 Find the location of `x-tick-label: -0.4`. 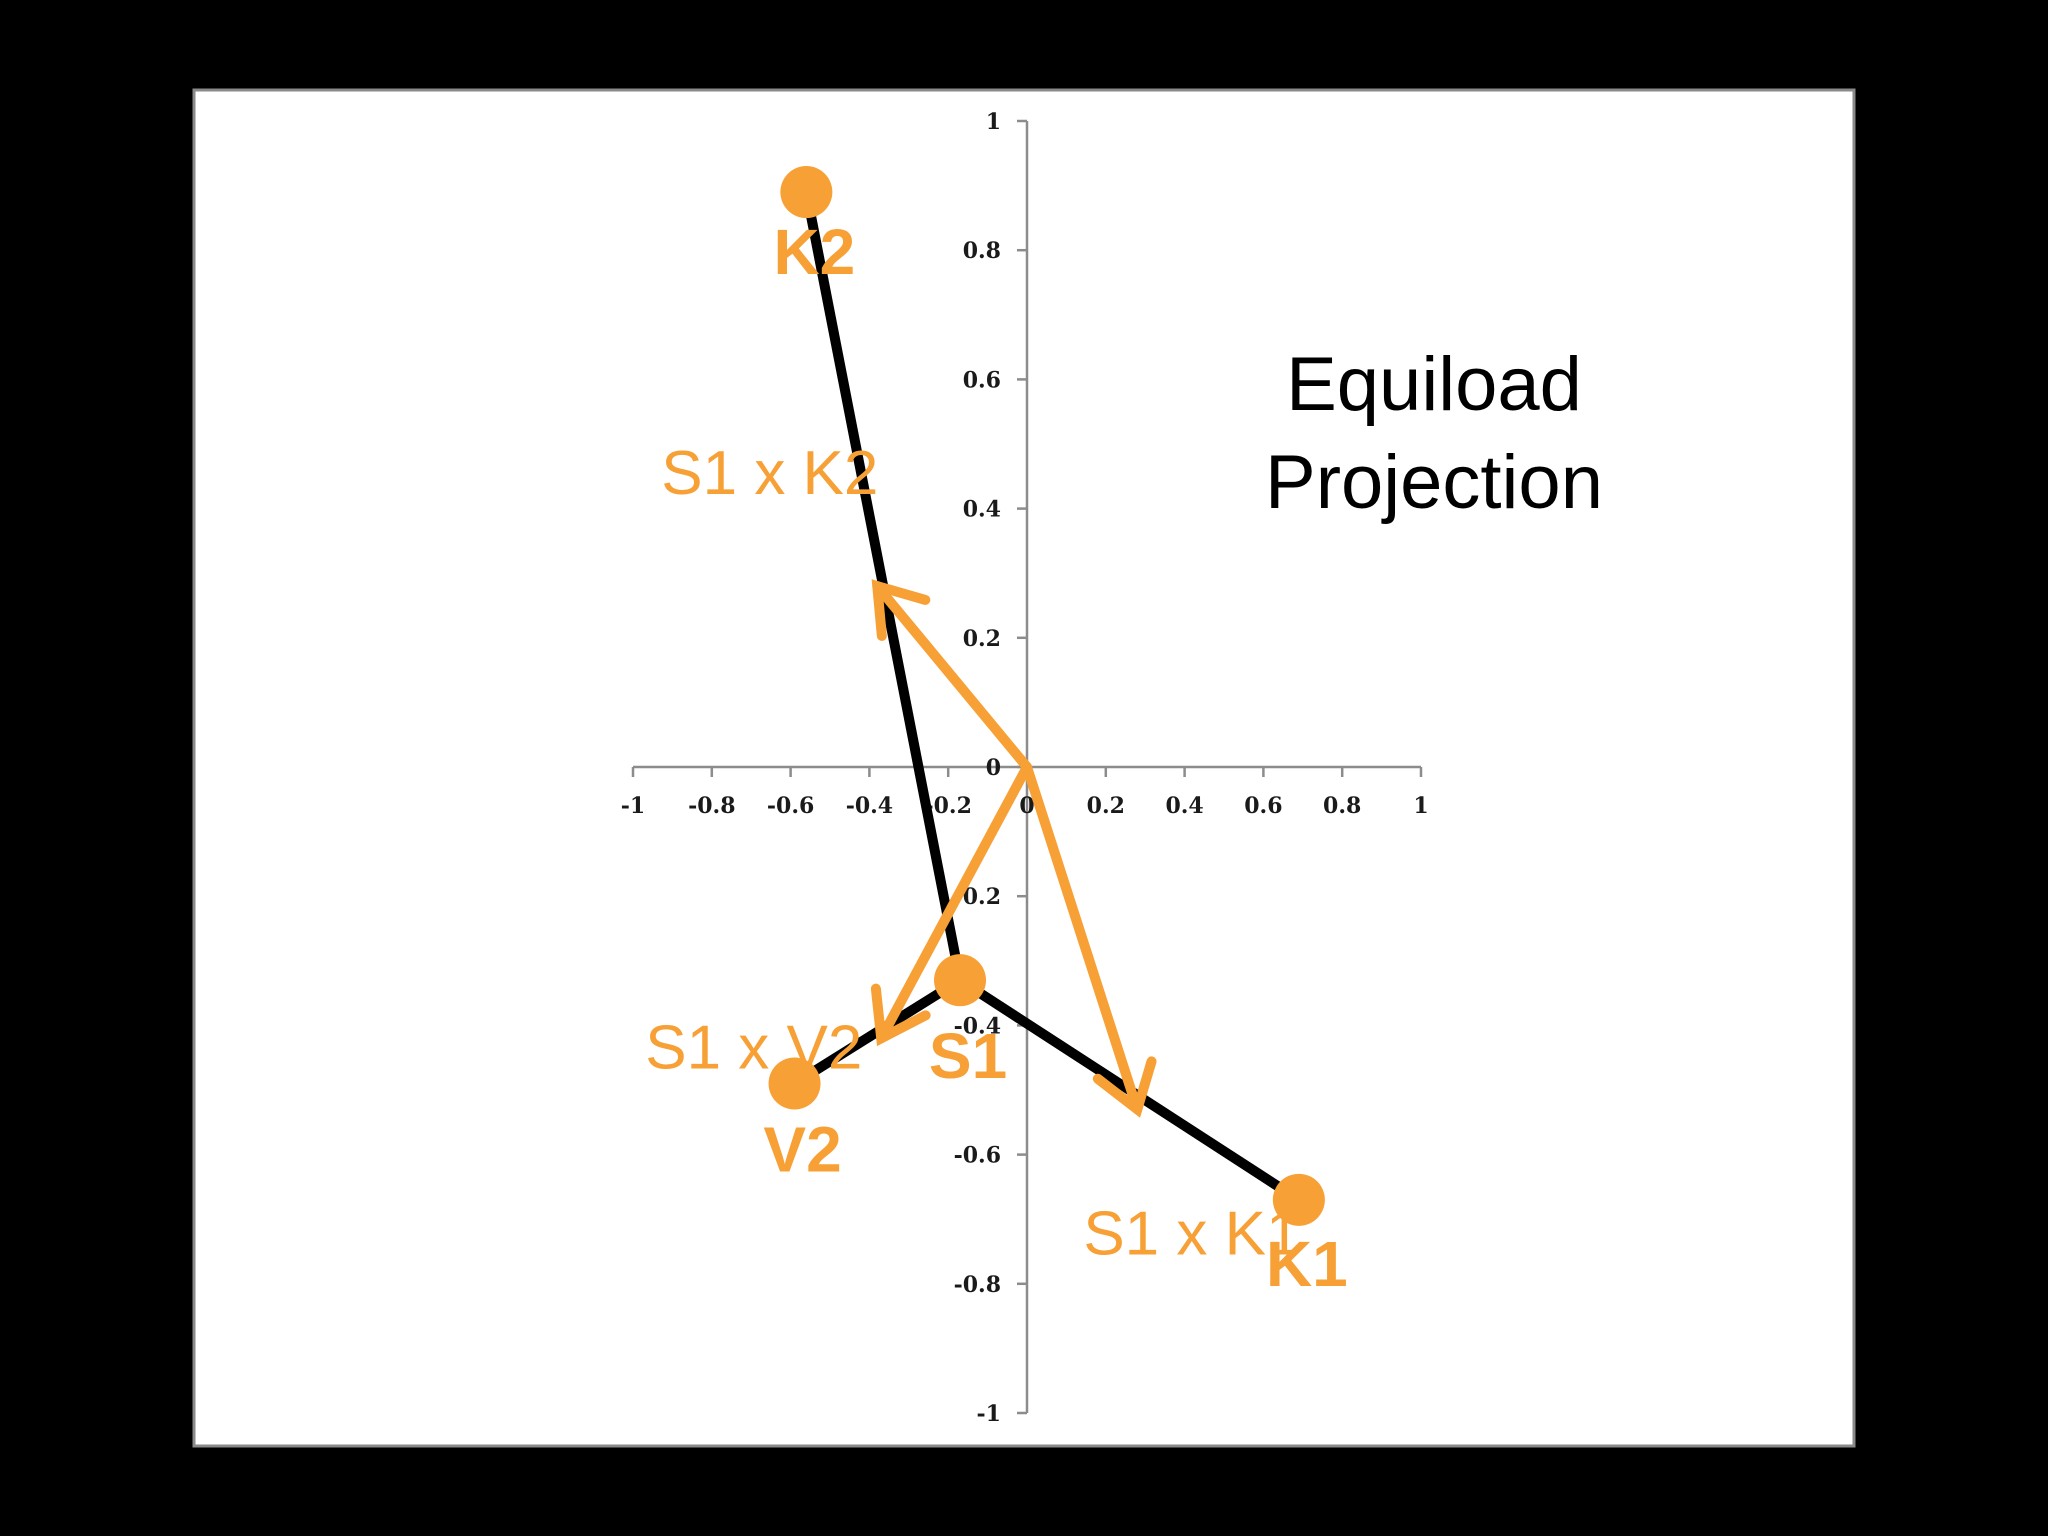

x-tick-label: -0.4 is located at coordinates (869, 806).